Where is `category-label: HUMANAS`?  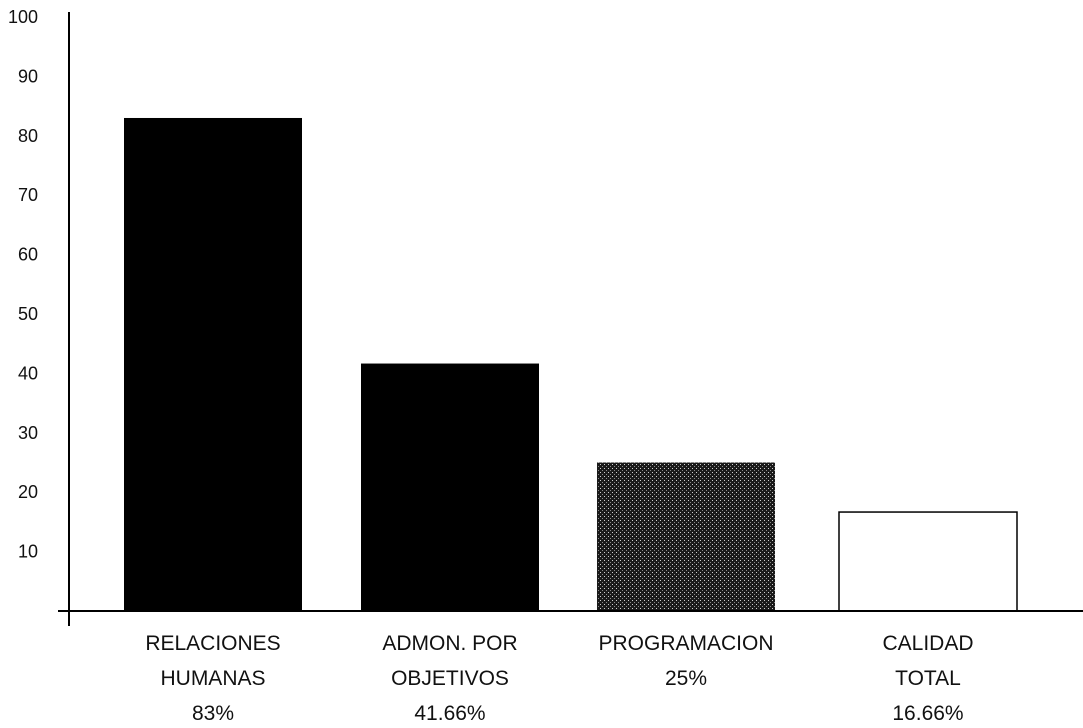
category-label: HUMANAS is located at coordinates (212, 678).